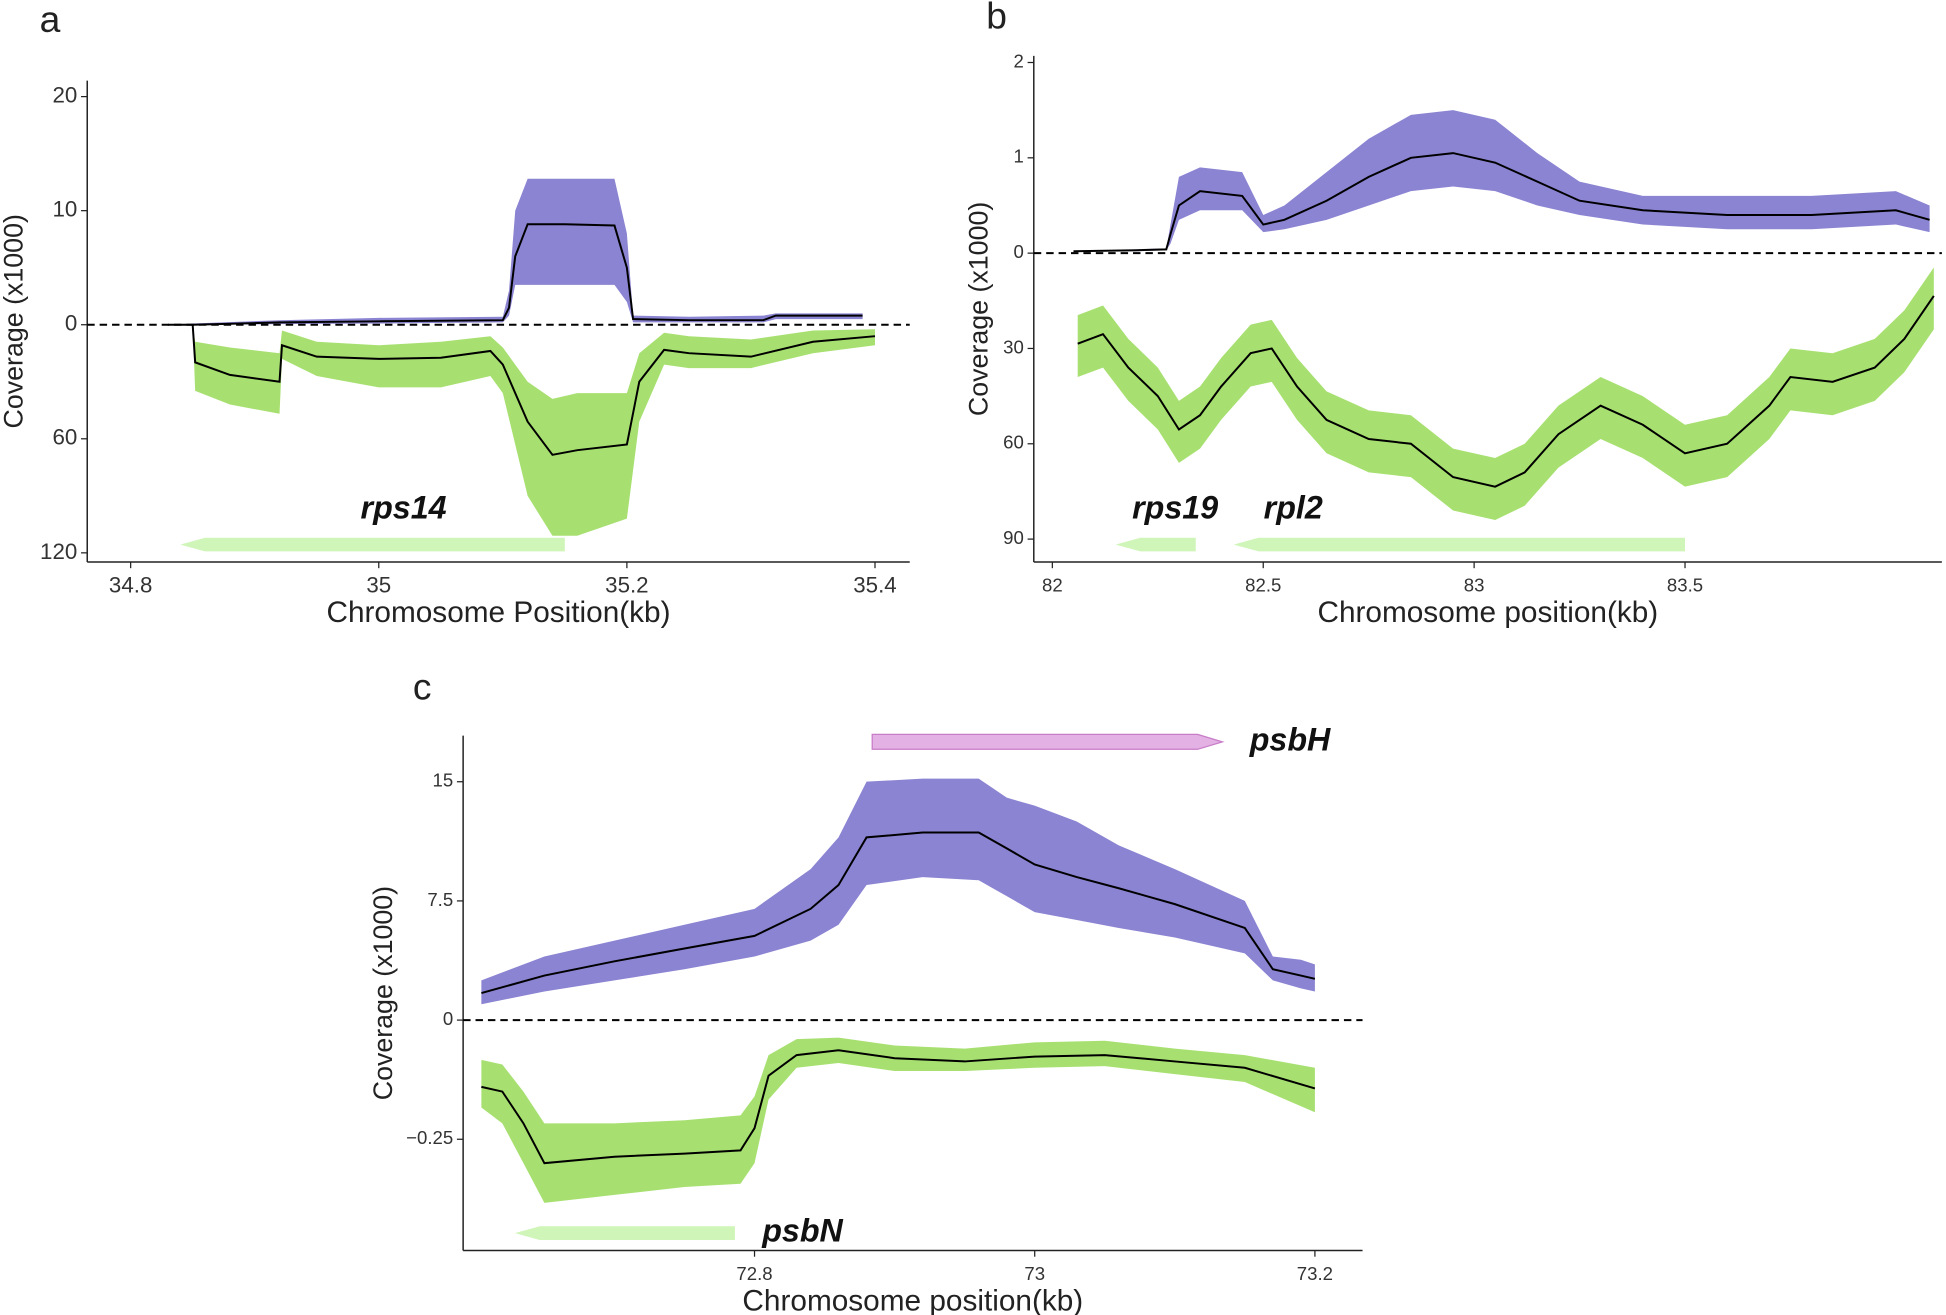  What do you see at coordinates (429, 1137) in the screenshot?
I see `y-tick-label: −0.25` at bounding box center [429, 1137].